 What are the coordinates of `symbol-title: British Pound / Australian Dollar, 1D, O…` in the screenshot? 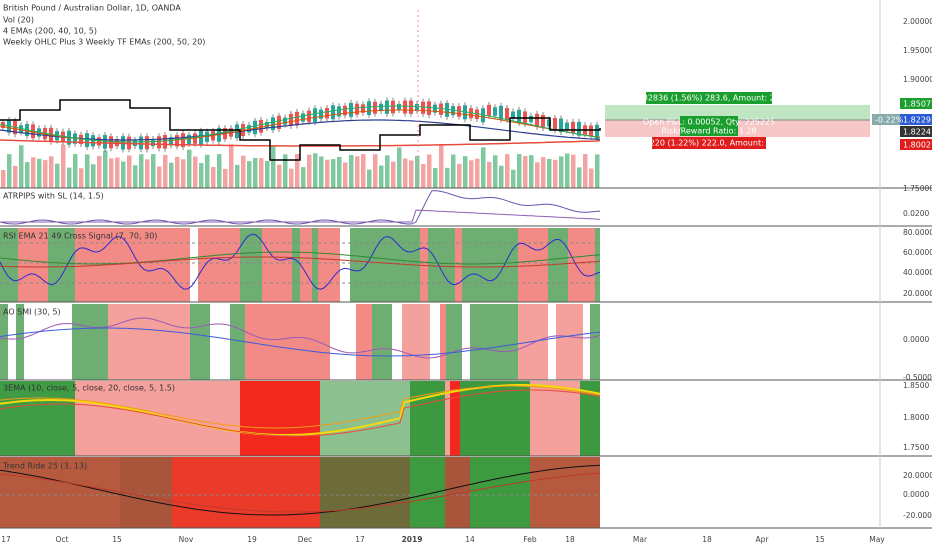 It's located at (92, 8).